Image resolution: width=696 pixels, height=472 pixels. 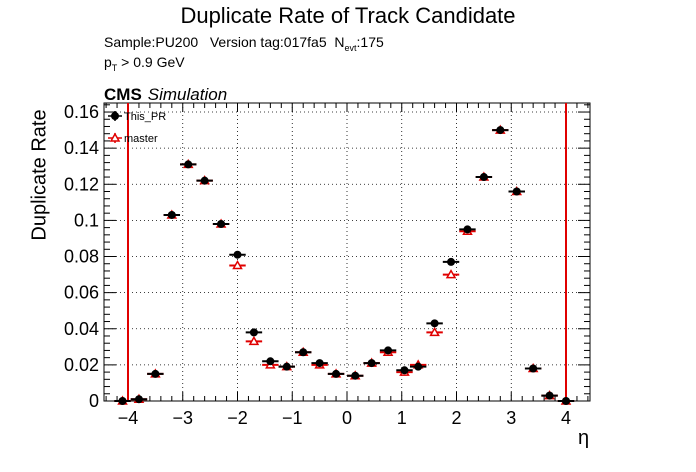 I want to click on pt-cut-label: pT > 0.9 GeV, so click(x=144, y=63).